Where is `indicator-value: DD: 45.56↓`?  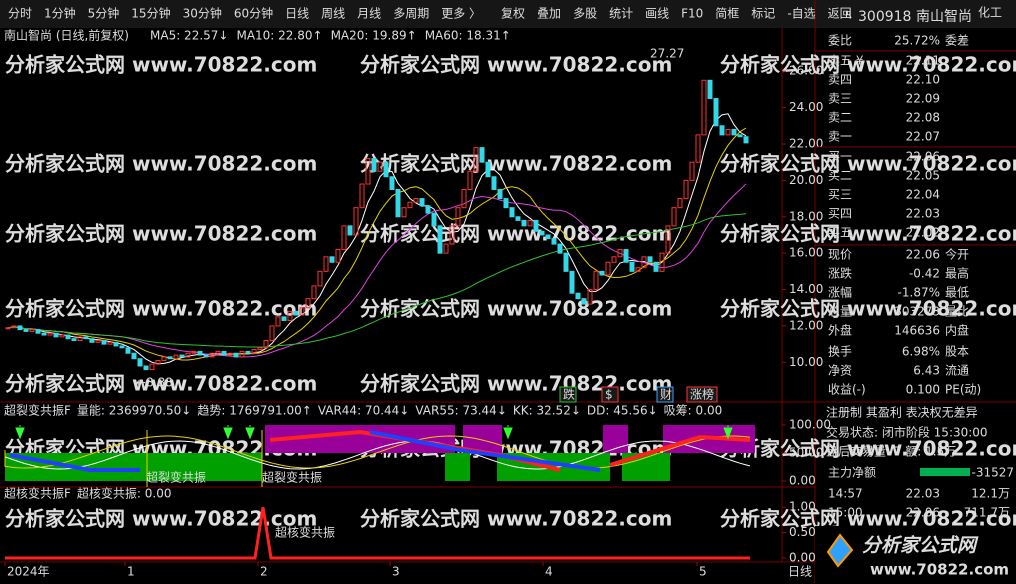
indicator-value: DD: 45.56↓ is located at coordinates (622, 411).